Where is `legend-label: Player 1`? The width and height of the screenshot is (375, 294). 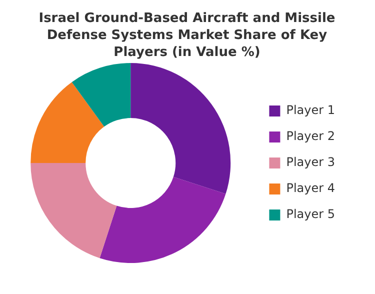
legend-label: Player 1 is located at coordinates (311, 110).